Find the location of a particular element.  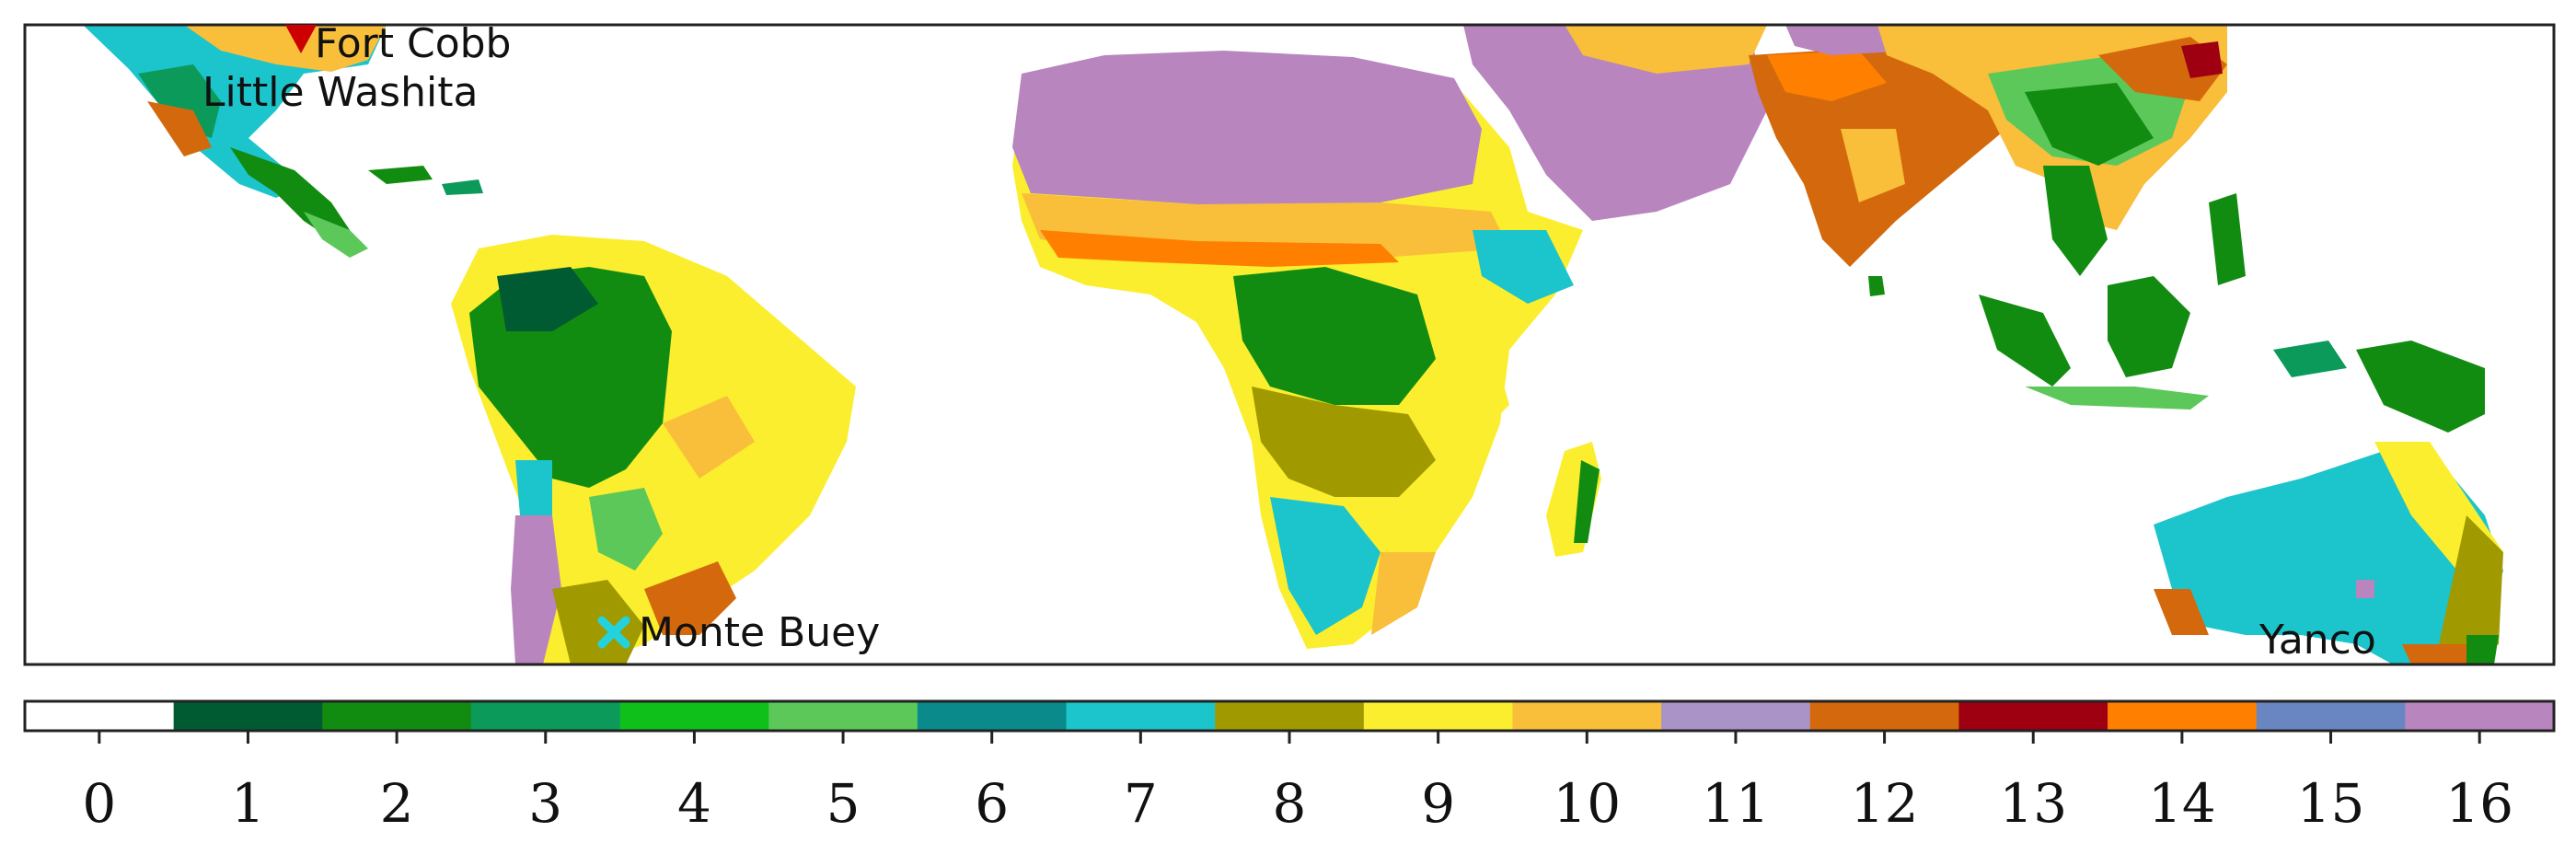

east-asia-land is located at coordinates (2052, 150).